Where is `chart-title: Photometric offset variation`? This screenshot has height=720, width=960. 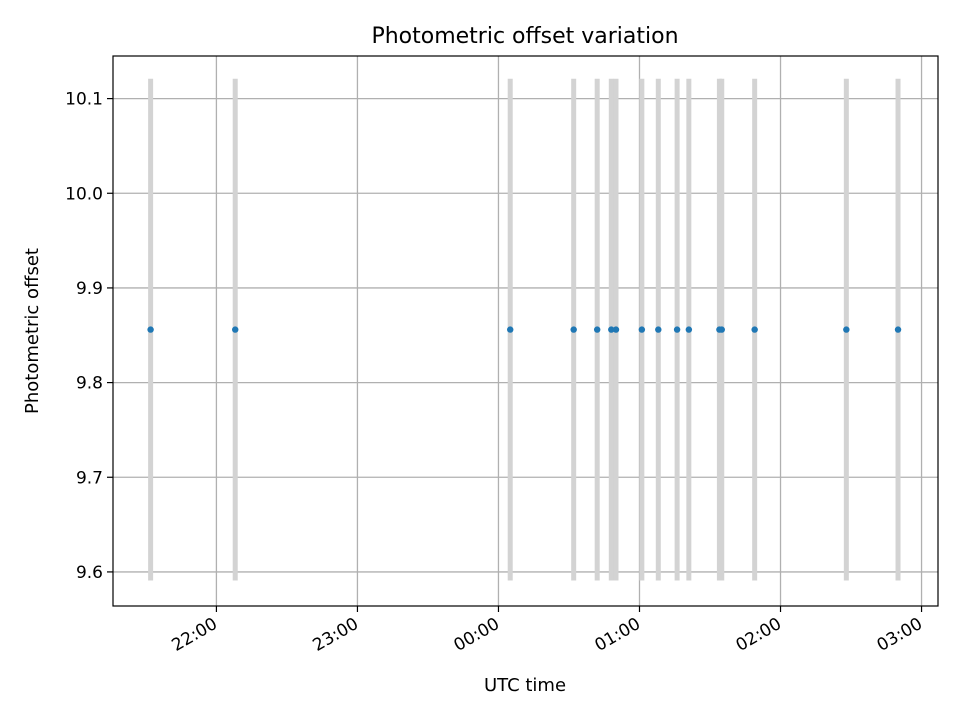 chart-title: Photometric offset variation is located at coordinates (524, 36).